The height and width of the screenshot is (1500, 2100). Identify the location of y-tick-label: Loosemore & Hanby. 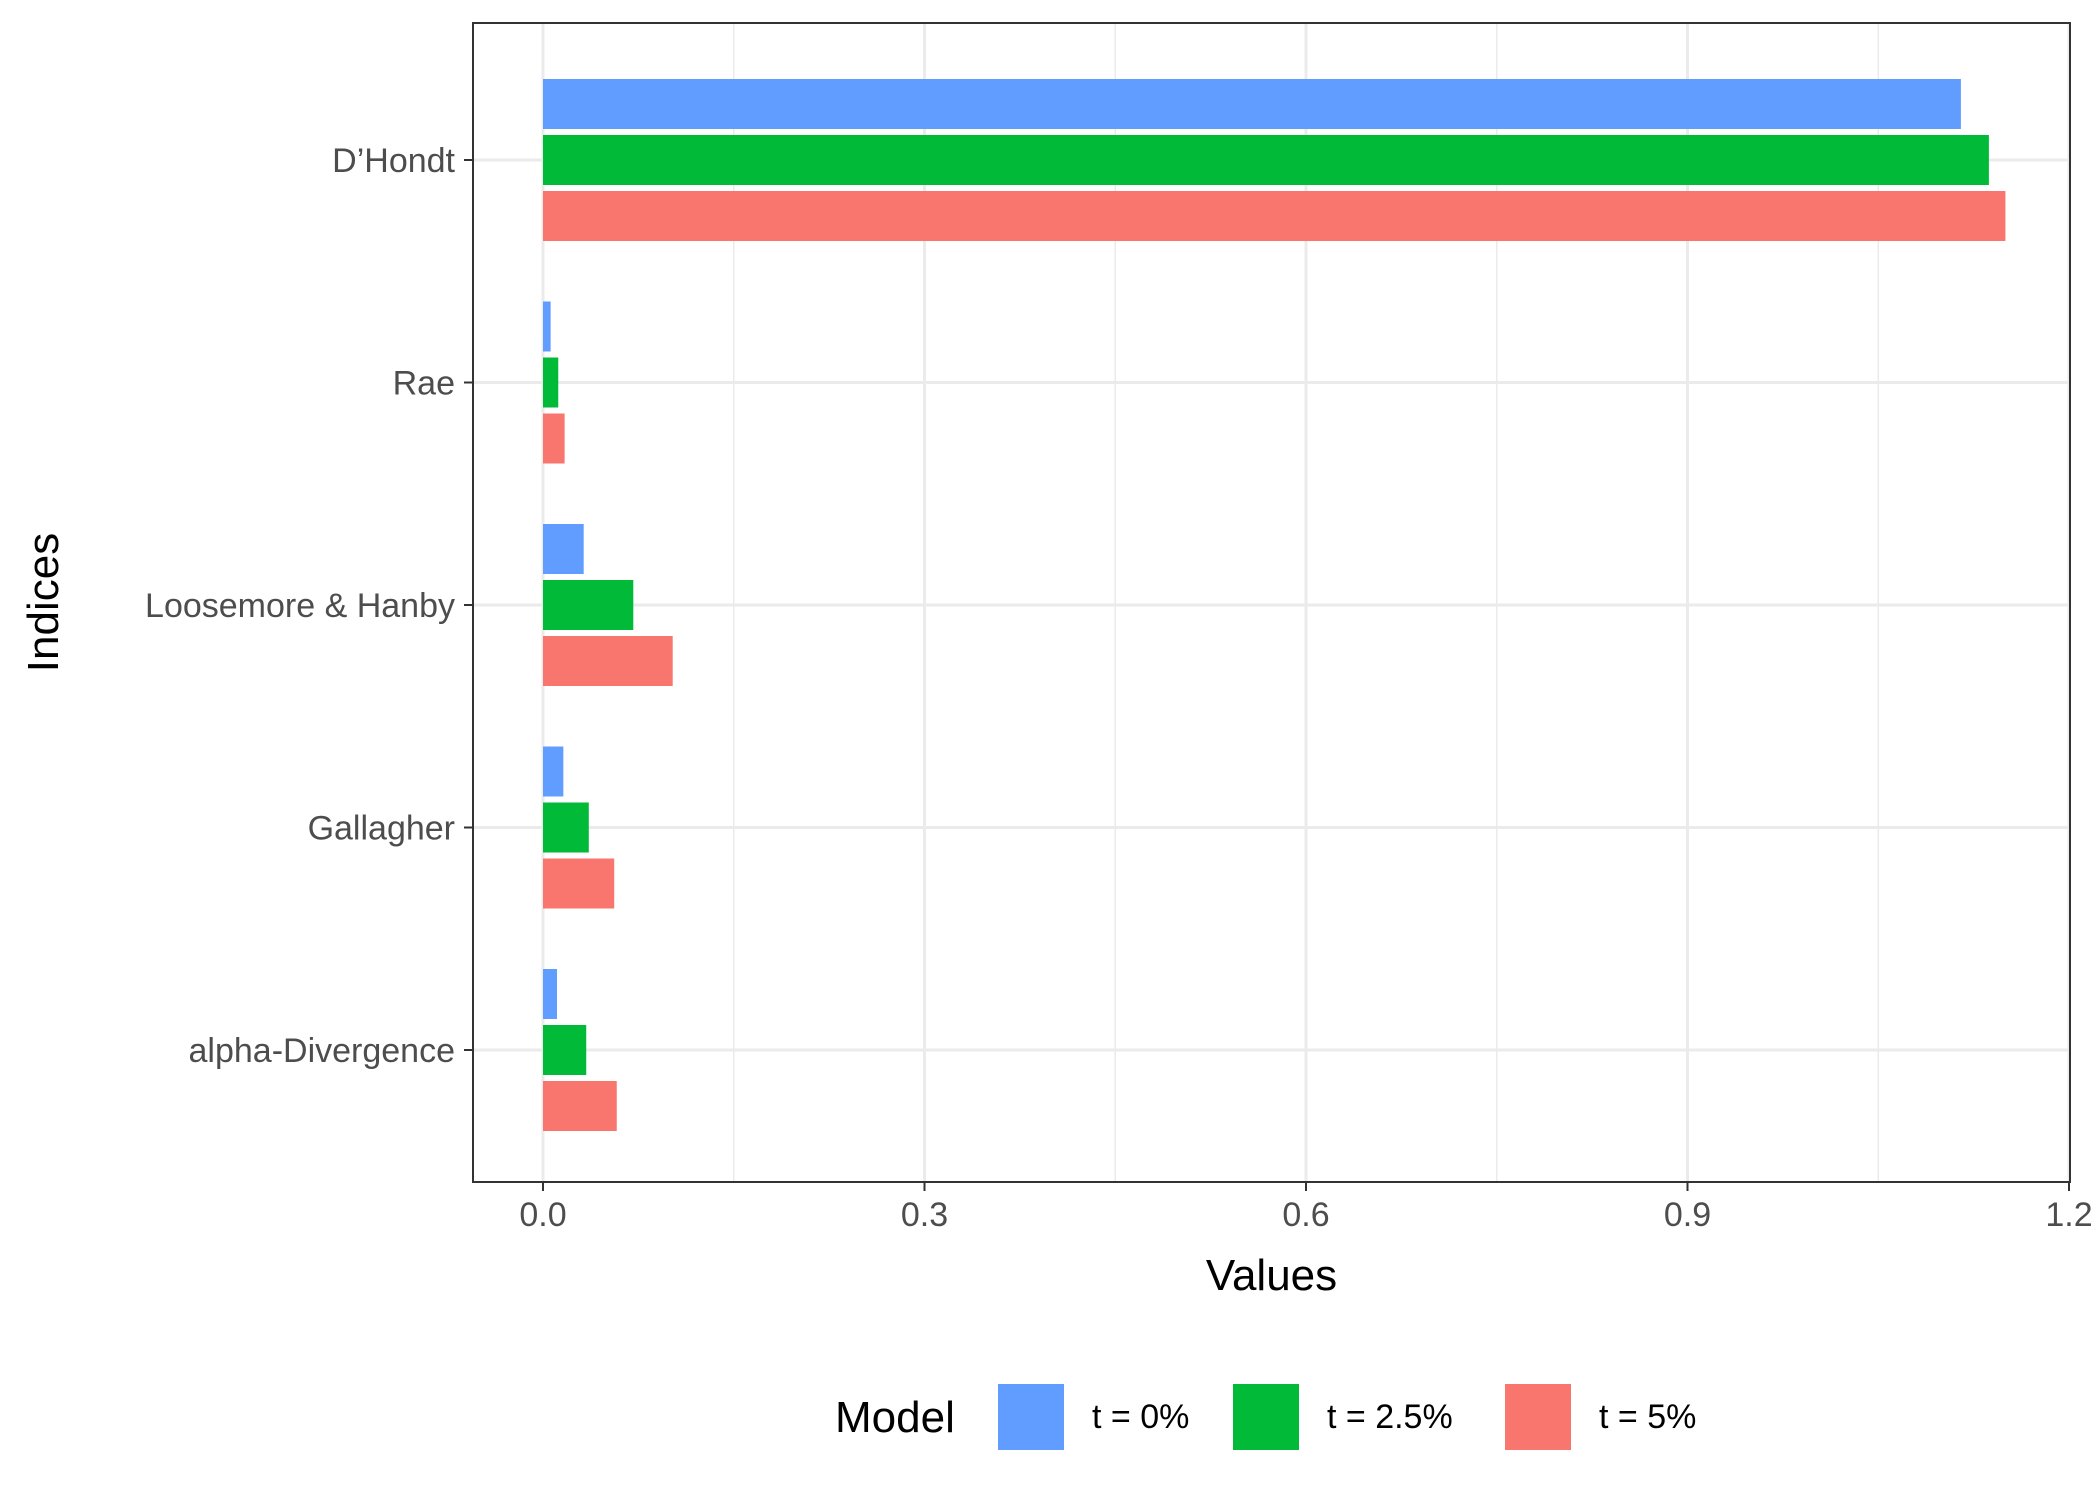
(300, 606).